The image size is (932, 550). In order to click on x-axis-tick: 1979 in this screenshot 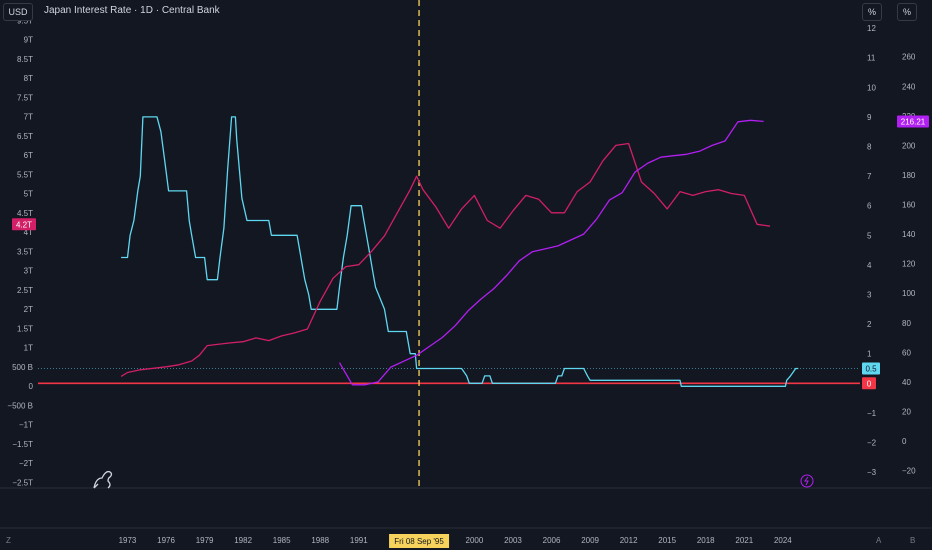, I will do `click(205, 540)`.